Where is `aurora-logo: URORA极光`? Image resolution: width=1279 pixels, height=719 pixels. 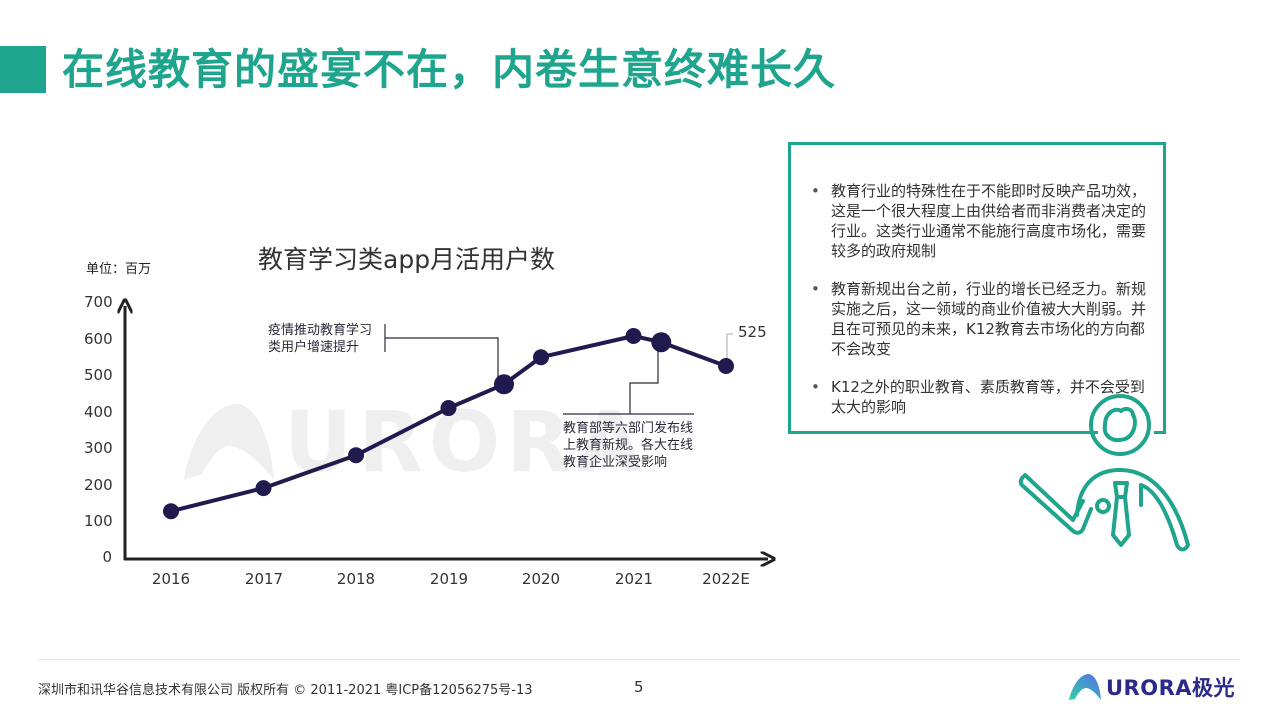
aurora-logo: URORA极光 is located at coordinates (1151, 687).